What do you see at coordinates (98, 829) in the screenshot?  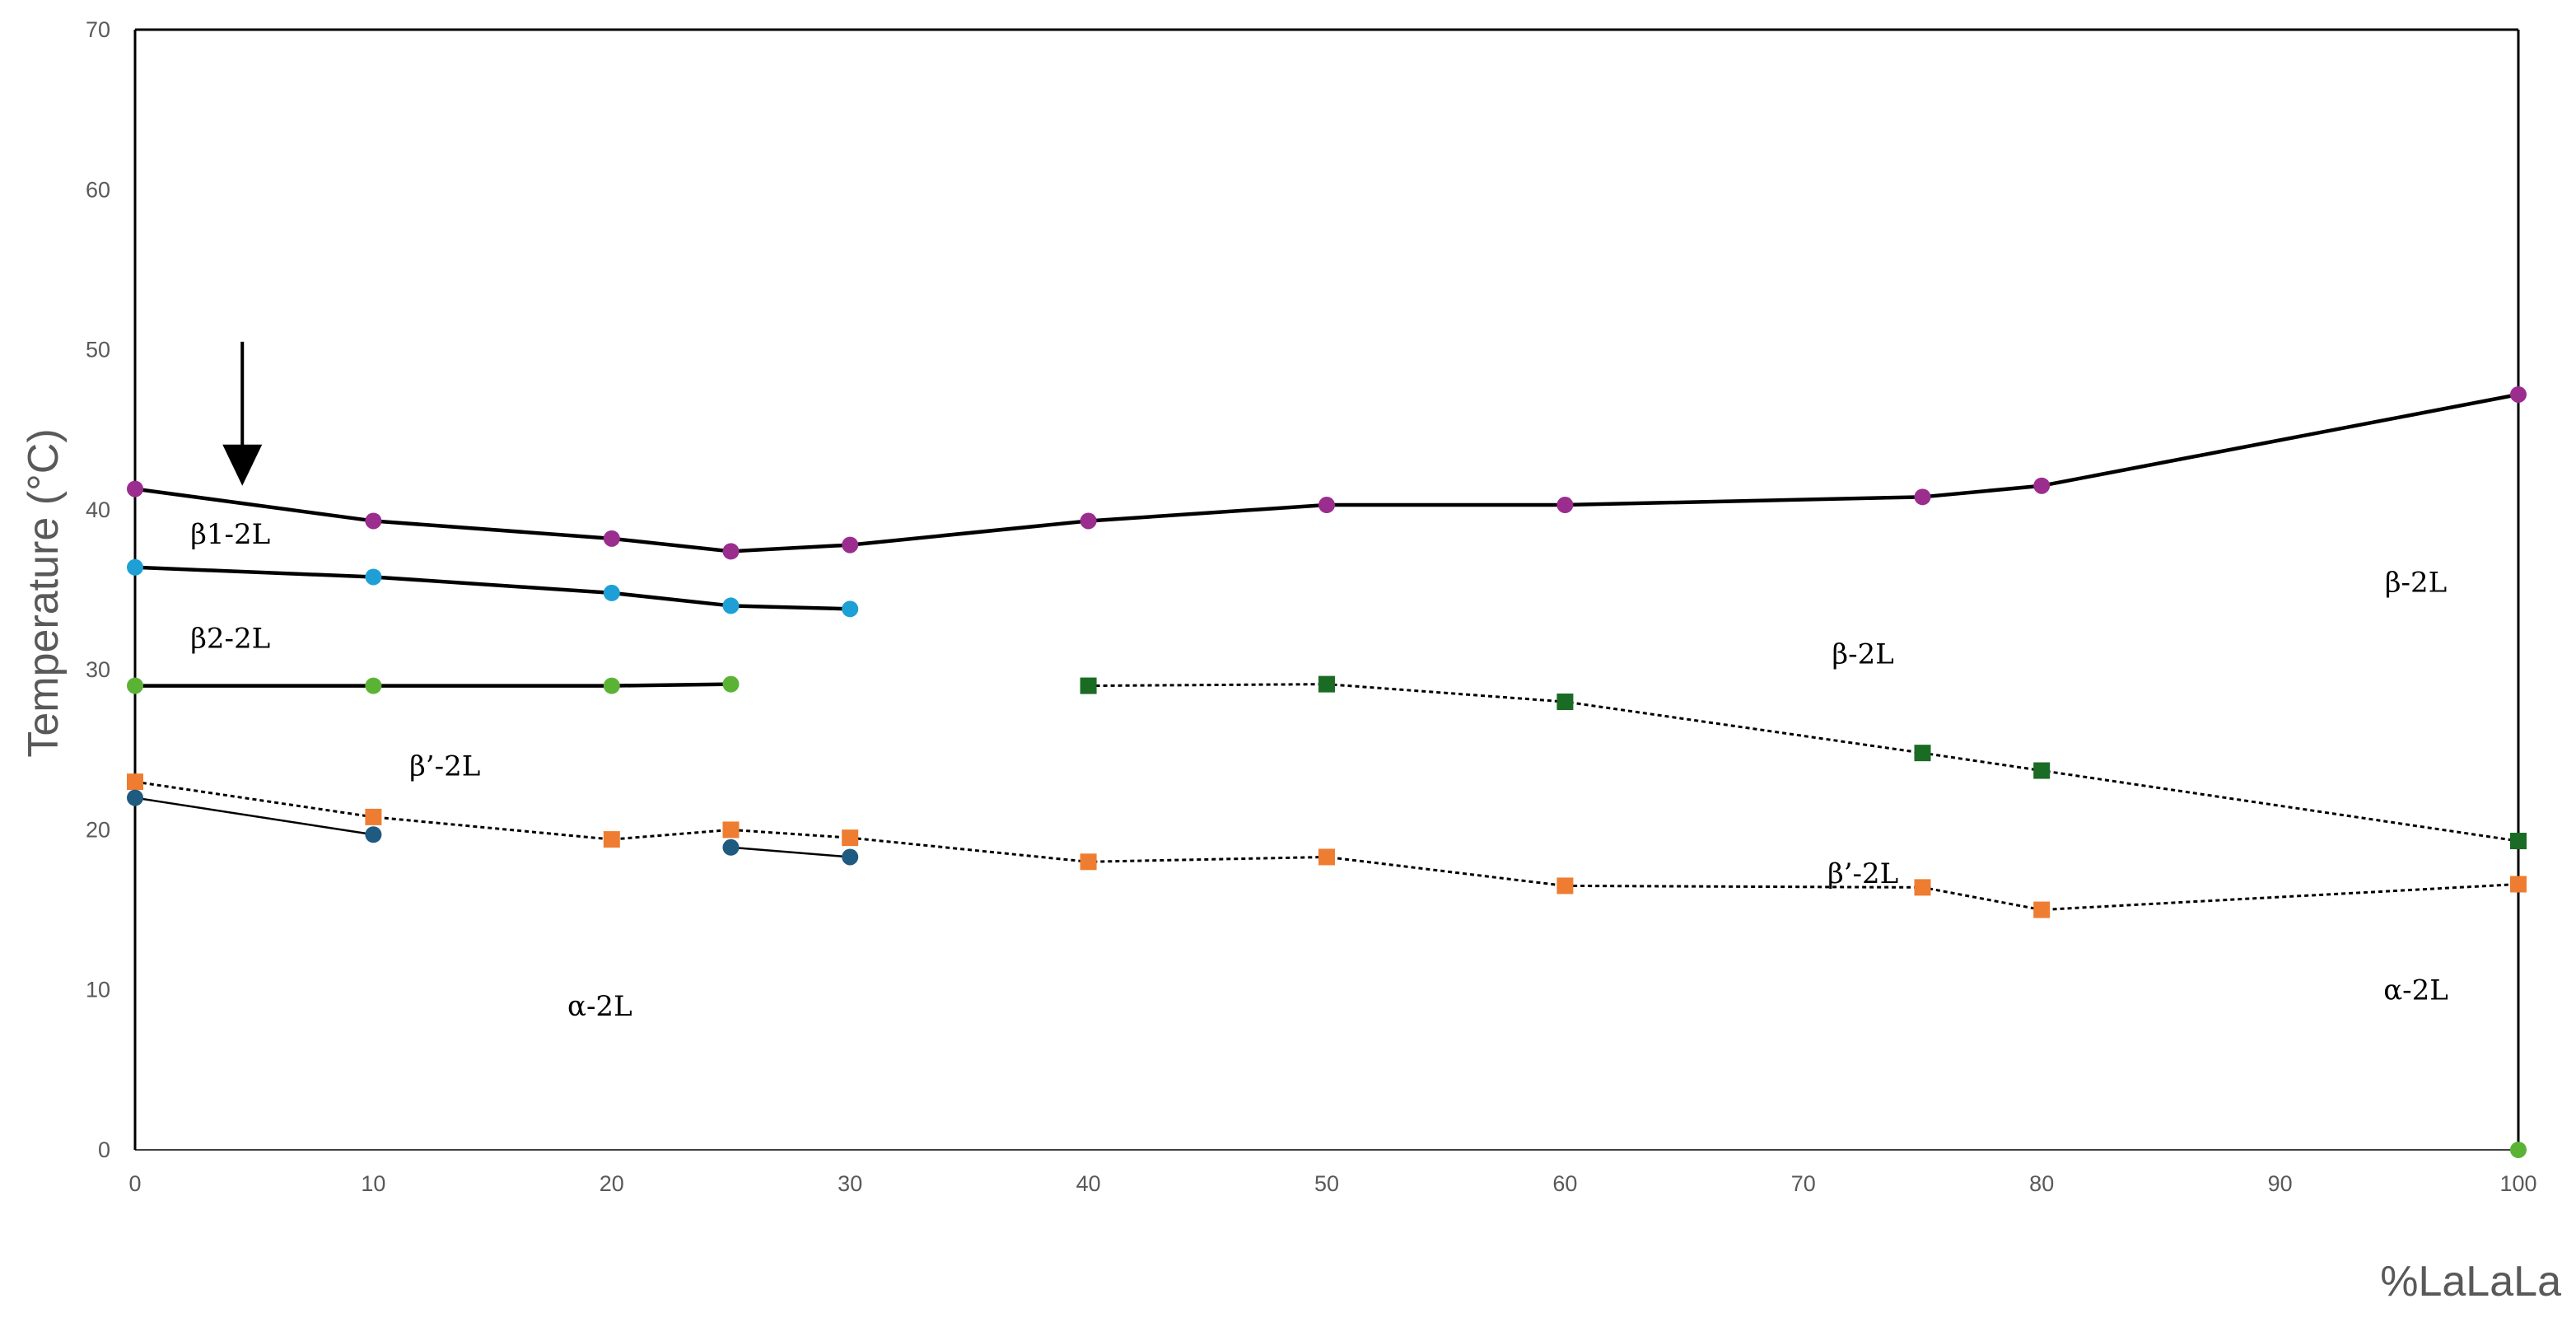 I see `y-tick-label: 20` at bounding box center [98, 829].